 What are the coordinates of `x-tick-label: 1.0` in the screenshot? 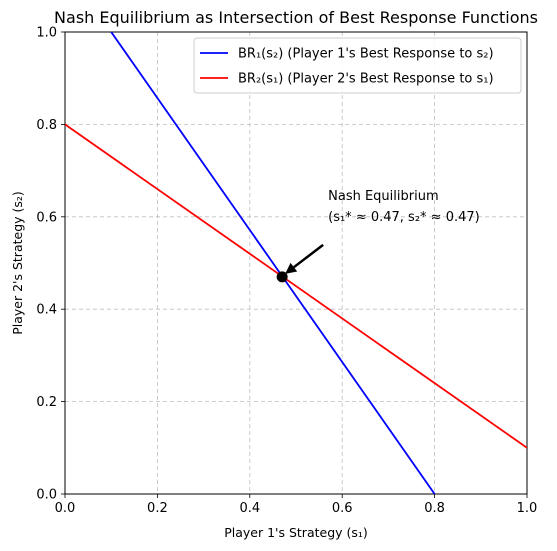 It's located at (527, 508).